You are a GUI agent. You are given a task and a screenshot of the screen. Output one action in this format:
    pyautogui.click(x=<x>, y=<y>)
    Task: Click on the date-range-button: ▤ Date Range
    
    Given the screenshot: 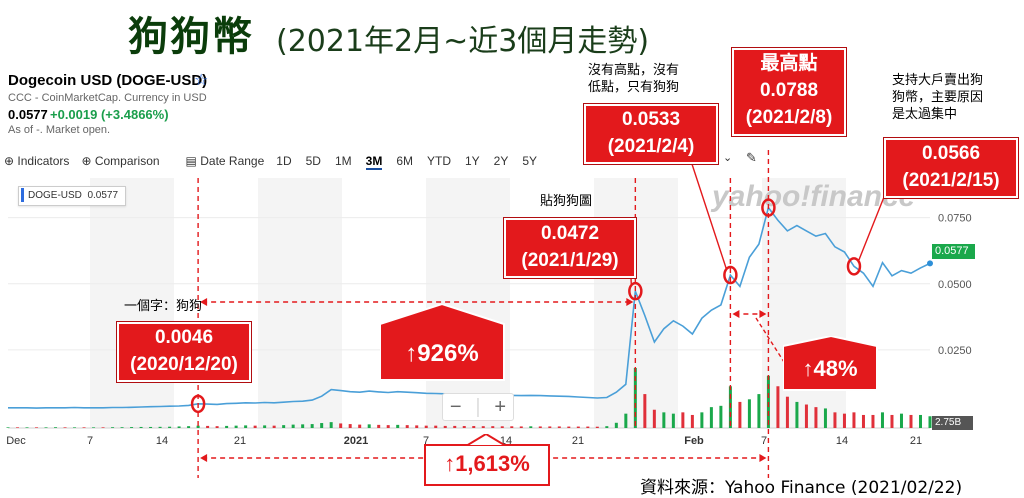 What is the action you would take?
    pyautogui.click(x=225, y=161)
    